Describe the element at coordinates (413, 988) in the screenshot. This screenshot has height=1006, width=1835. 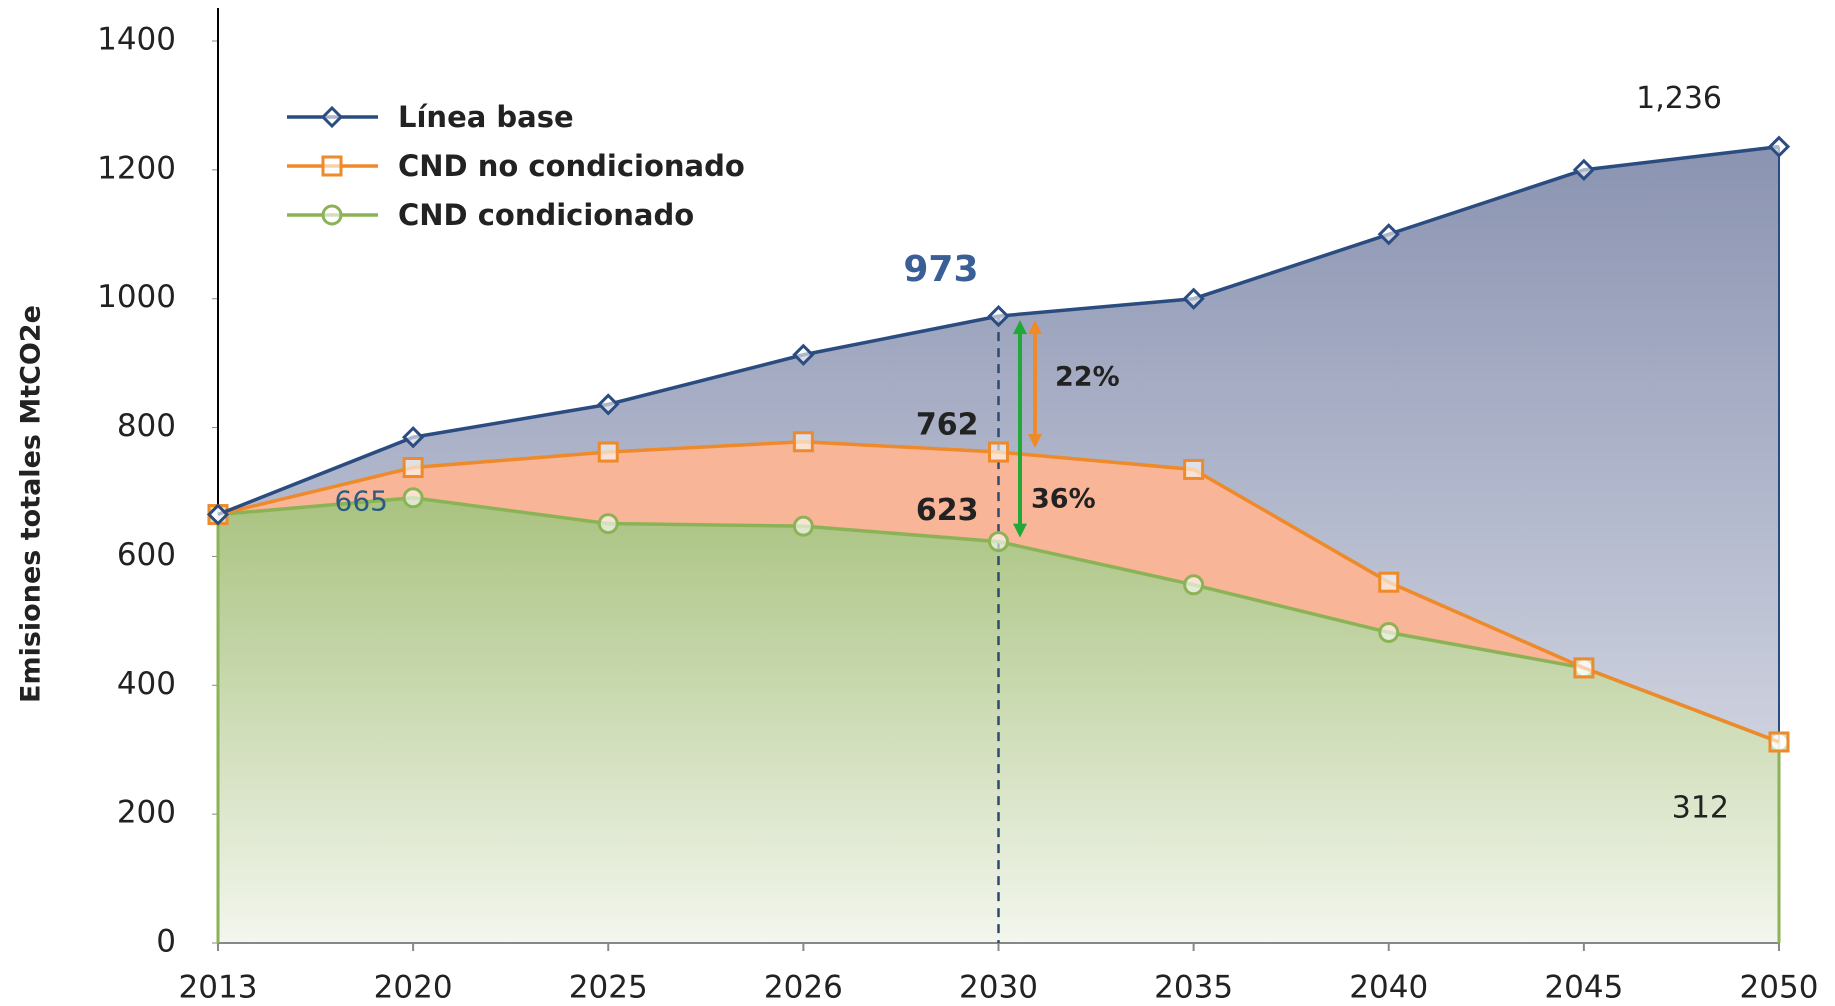
I see `x-tick-label: 2020` at that location.